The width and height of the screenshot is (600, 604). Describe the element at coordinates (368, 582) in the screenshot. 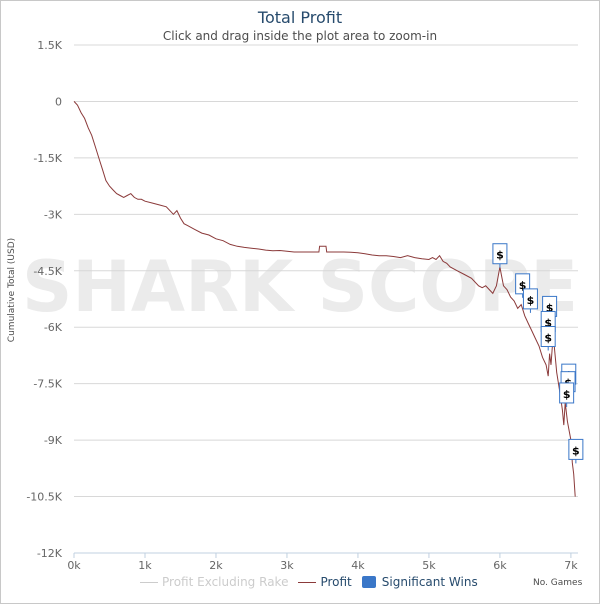

I see `legend-box-icon` at that location.